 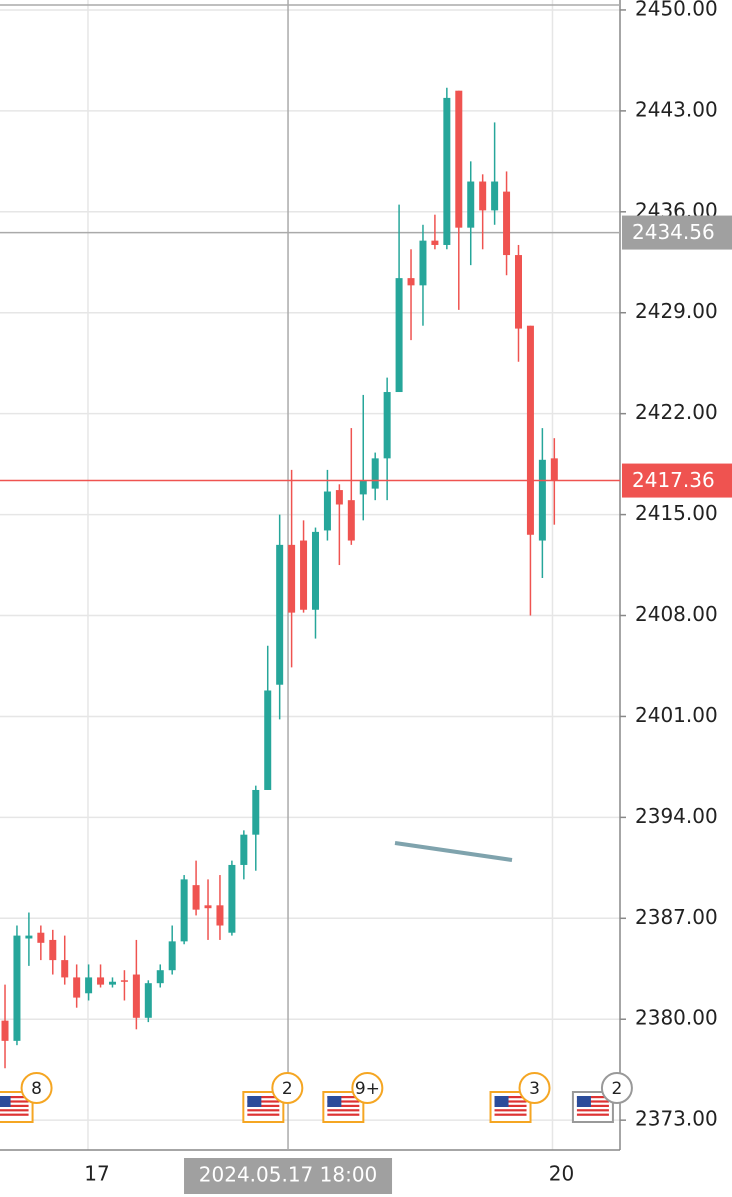 I want to click on event-badge: 3, so click(x=520, y=1097).